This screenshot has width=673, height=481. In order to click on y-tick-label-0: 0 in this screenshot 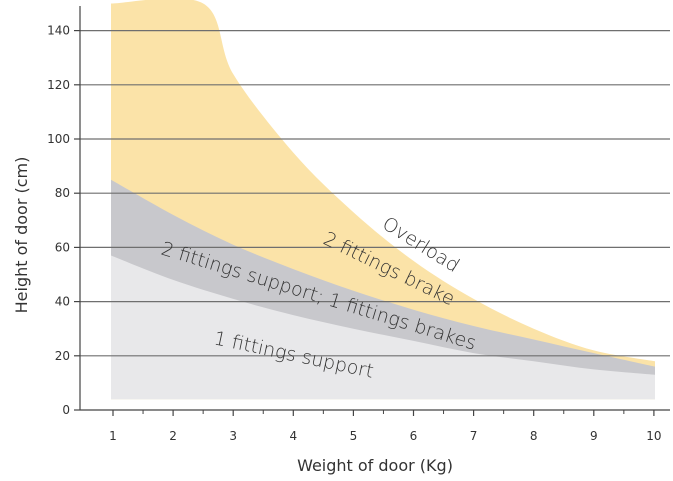, I will do `click(66, 410)`.